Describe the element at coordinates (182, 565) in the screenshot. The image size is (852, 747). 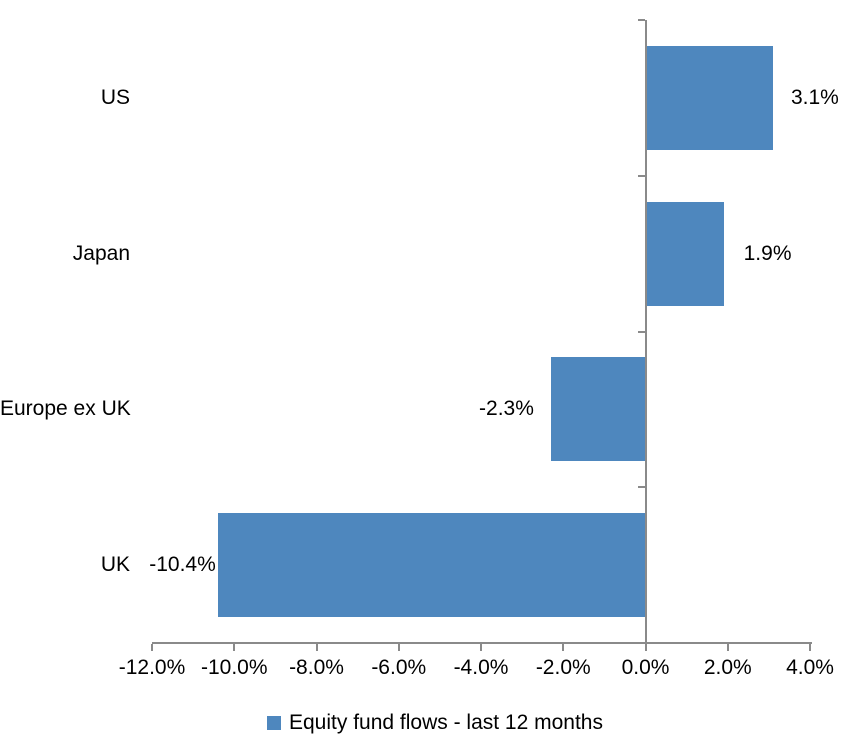
I see `data-label-uk: -10.4%` at that location.